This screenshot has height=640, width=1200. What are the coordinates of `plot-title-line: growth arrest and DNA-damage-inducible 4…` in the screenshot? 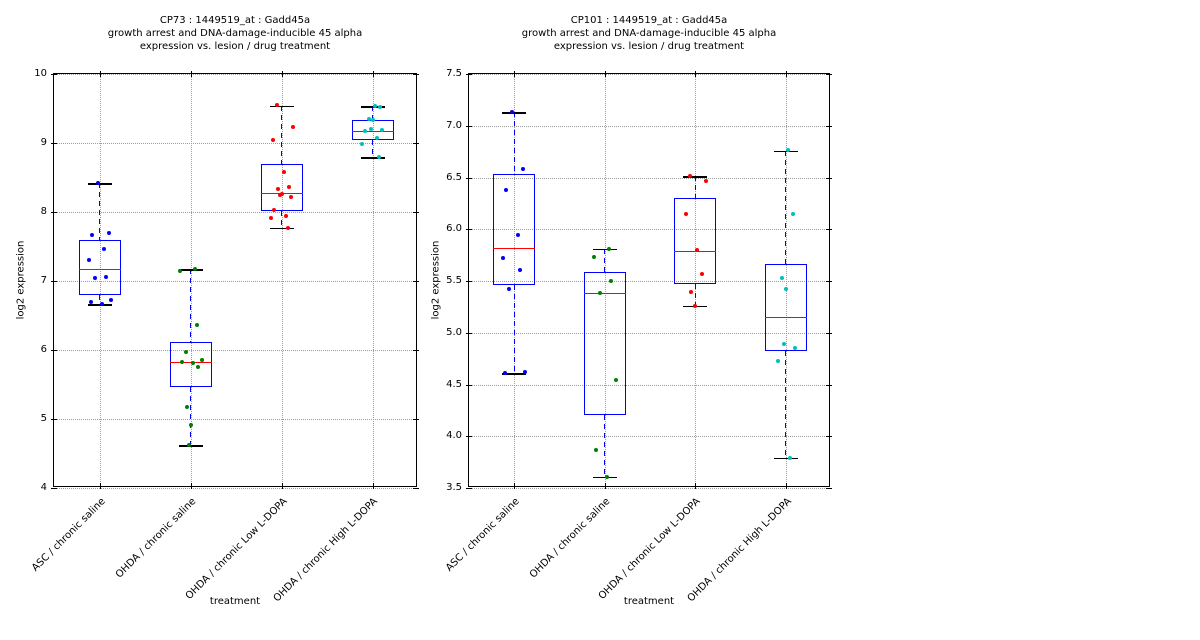 It's located at (649, 33).